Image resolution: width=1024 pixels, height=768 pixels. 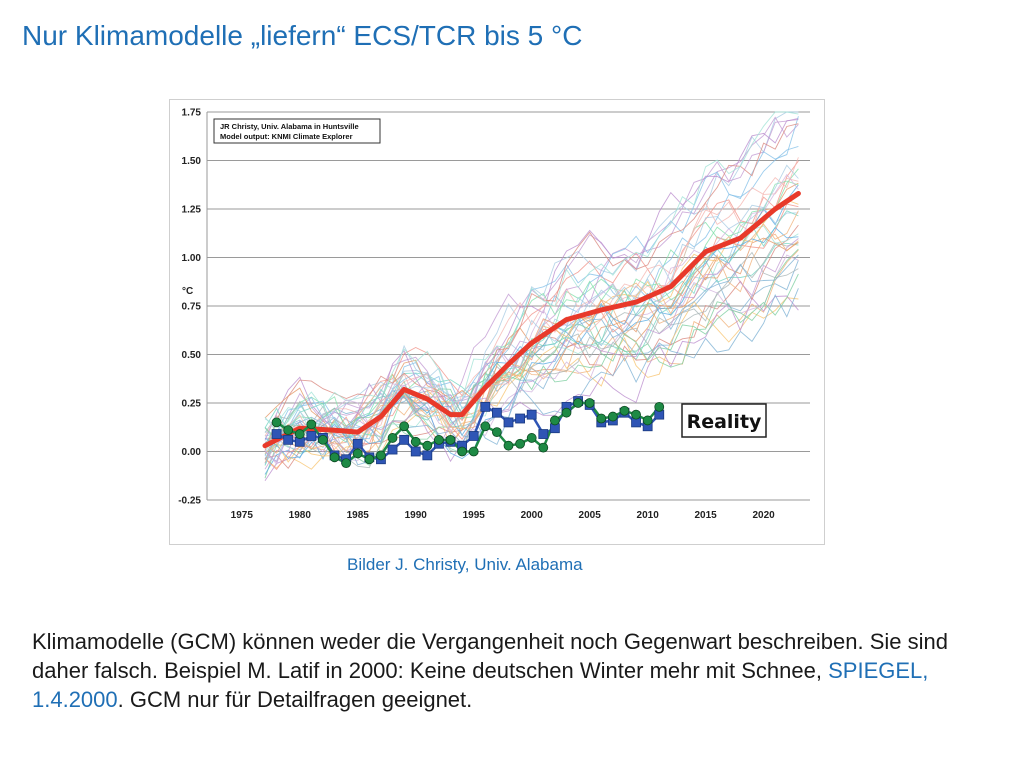 I want to click on y-tick-label: 1.50, so click(x=192, y=161).